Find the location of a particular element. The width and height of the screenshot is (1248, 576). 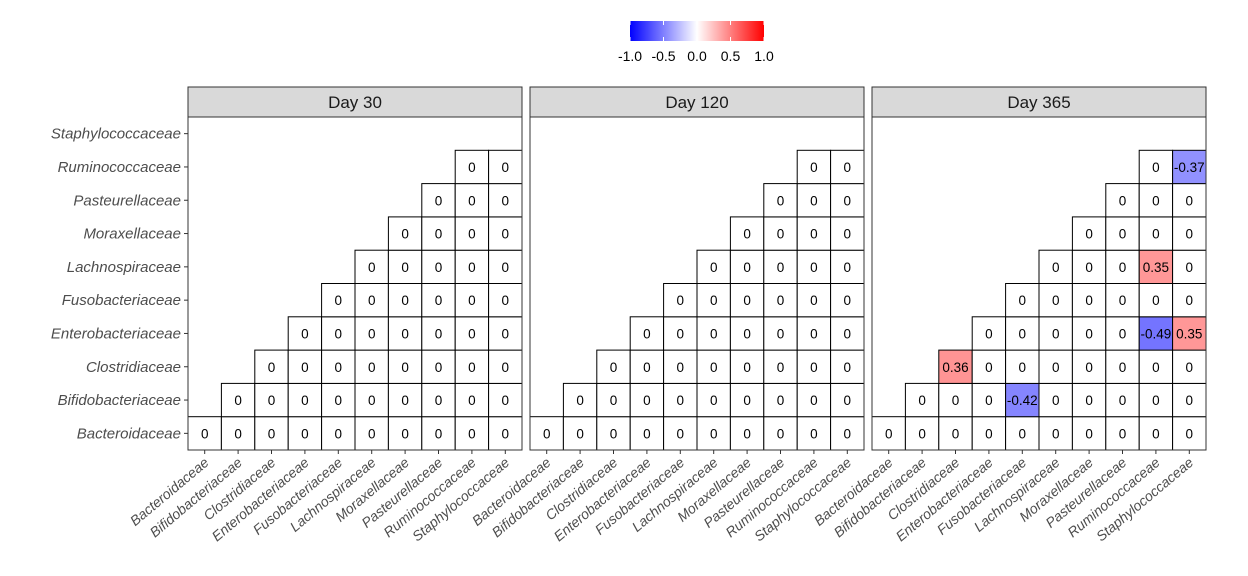

cell-value-label: -0.49 is located at coordinates (1156, 333).